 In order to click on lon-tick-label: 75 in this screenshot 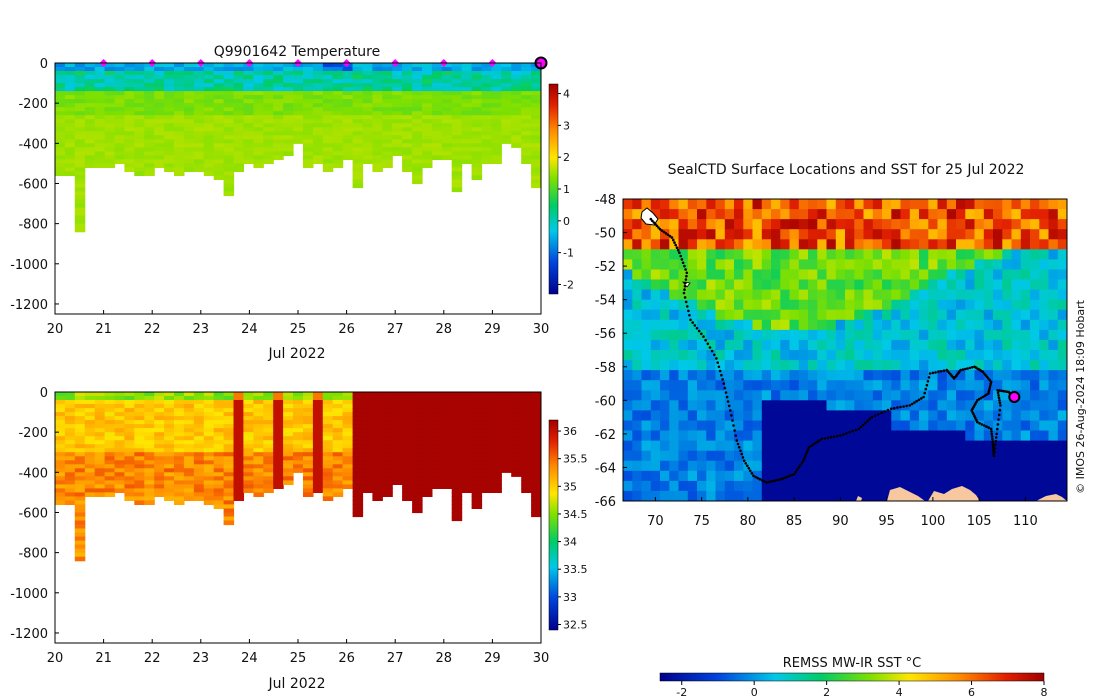, I will do `click(701, 521)`.